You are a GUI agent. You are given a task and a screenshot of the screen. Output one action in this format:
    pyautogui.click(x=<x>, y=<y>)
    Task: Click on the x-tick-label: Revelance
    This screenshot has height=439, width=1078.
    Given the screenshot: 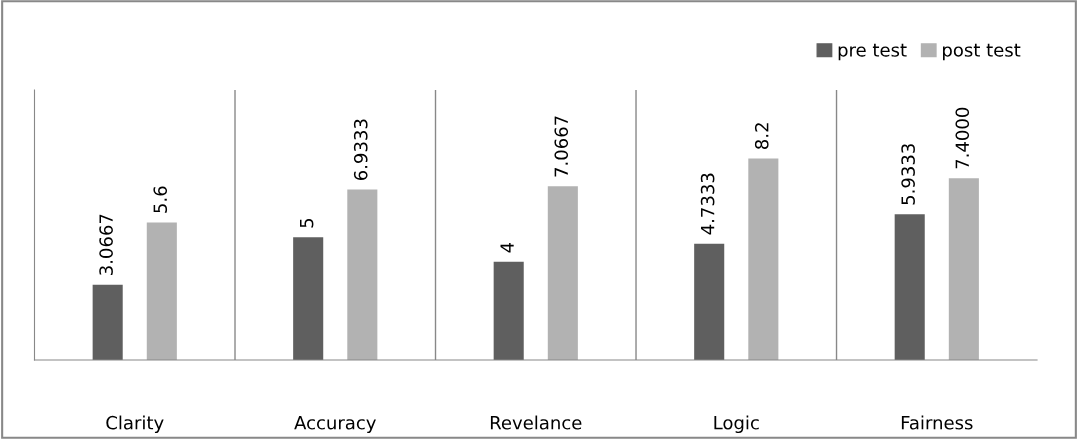 What is the action you would take?
    pyautogui.click(x=536, y=422)
    